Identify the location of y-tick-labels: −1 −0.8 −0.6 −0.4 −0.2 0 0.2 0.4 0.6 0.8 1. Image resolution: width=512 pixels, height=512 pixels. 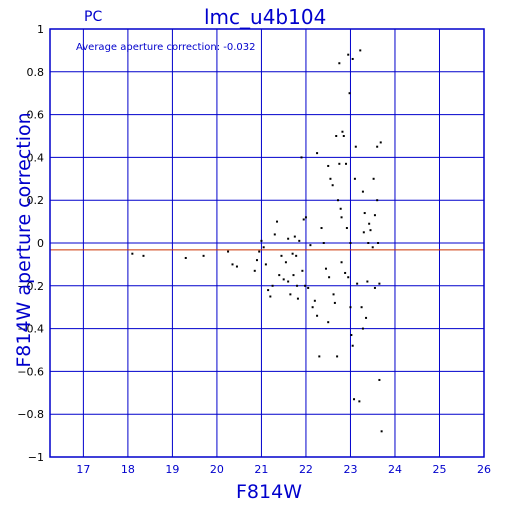
(30, 243).